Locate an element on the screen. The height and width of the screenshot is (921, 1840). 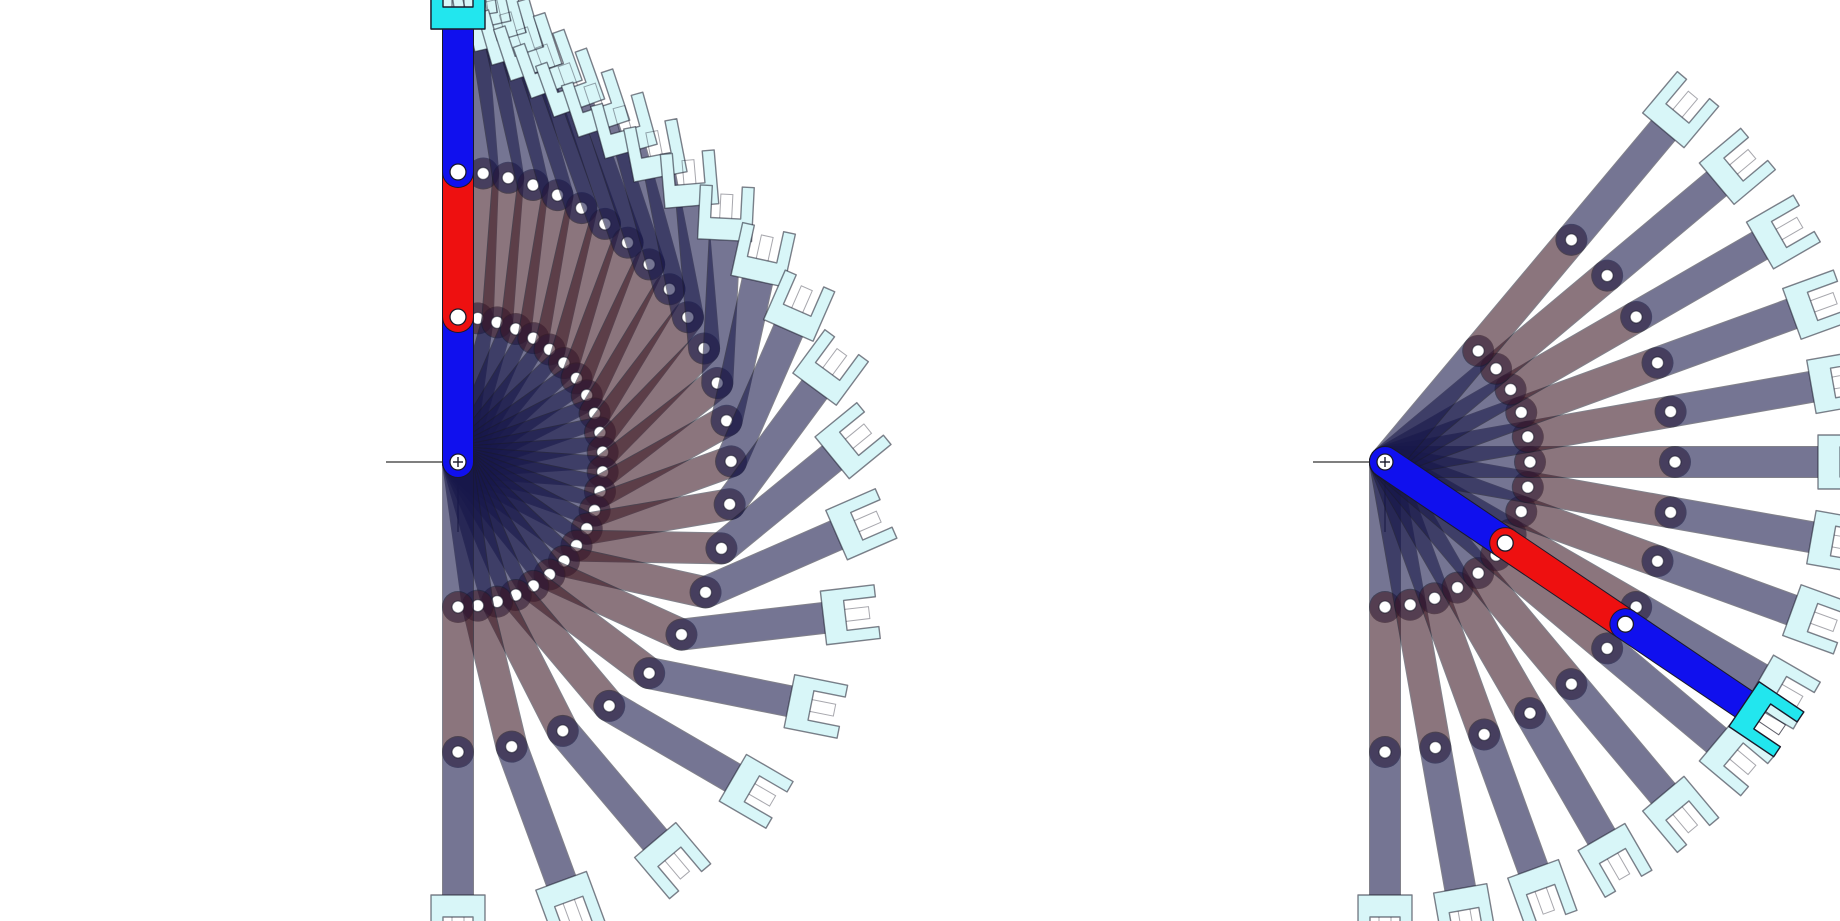
left-current-arm is located at coordinates (458, 239).